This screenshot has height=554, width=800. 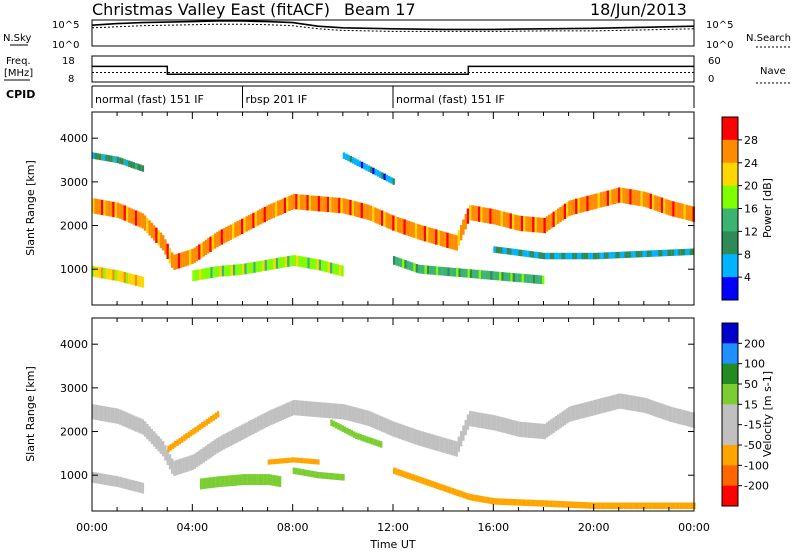 I want to click on y-tick-label: 1000, so click(x=74, y=475).